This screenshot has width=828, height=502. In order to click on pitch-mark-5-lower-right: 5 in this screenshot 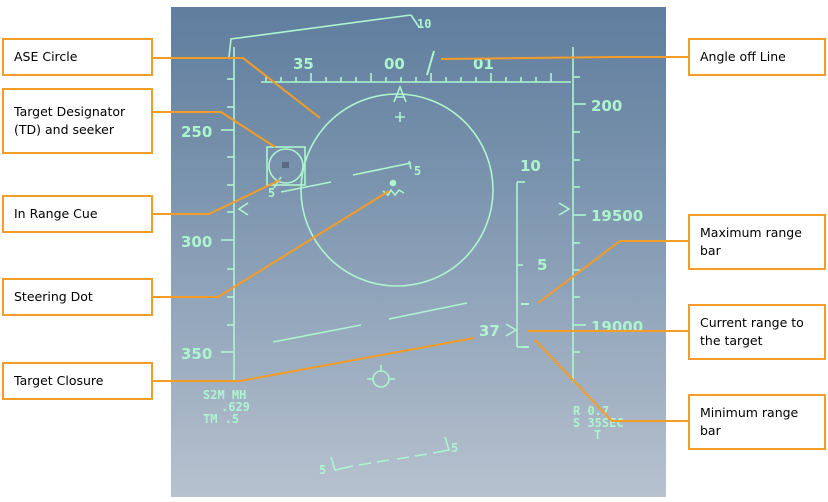, I will do `click(454, 448)`.